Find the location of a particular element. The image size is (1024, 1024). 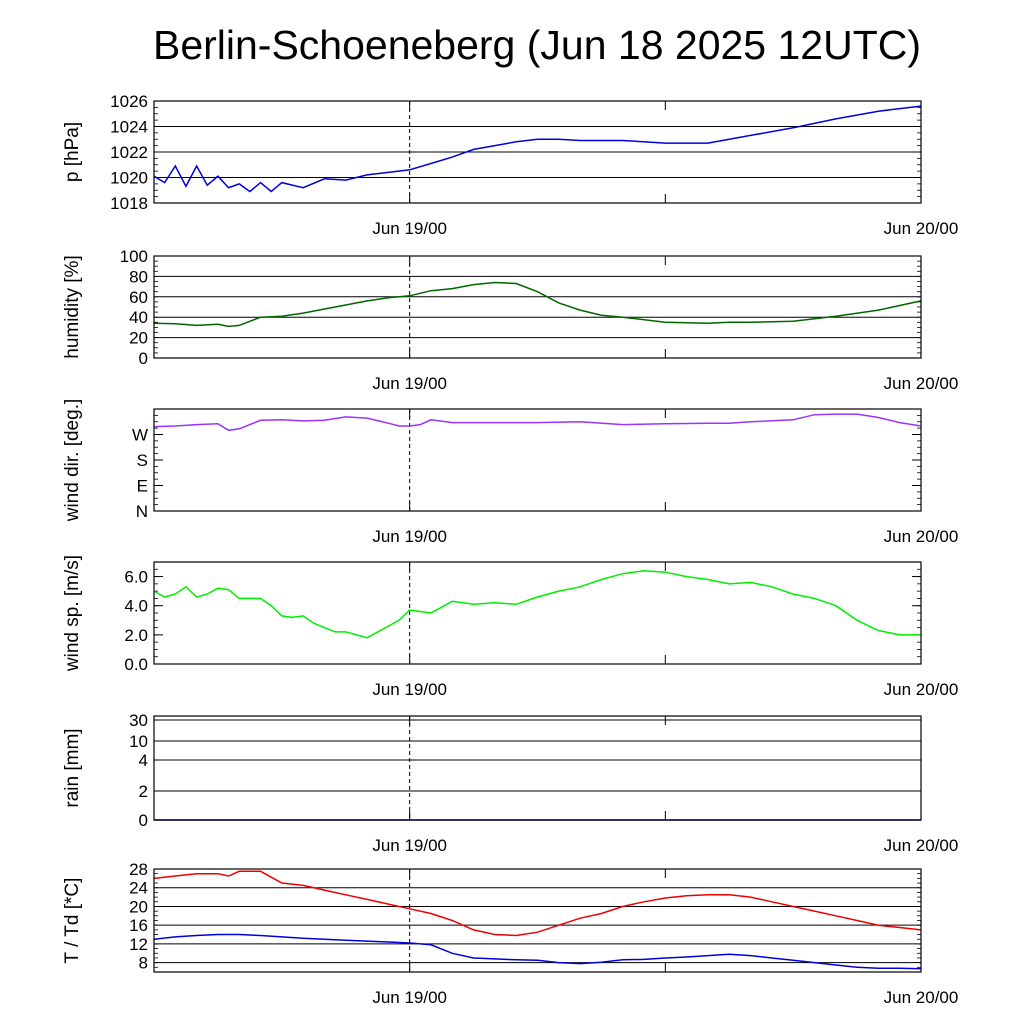

y-tick-label: 100 is located at coordinates (134, 256).